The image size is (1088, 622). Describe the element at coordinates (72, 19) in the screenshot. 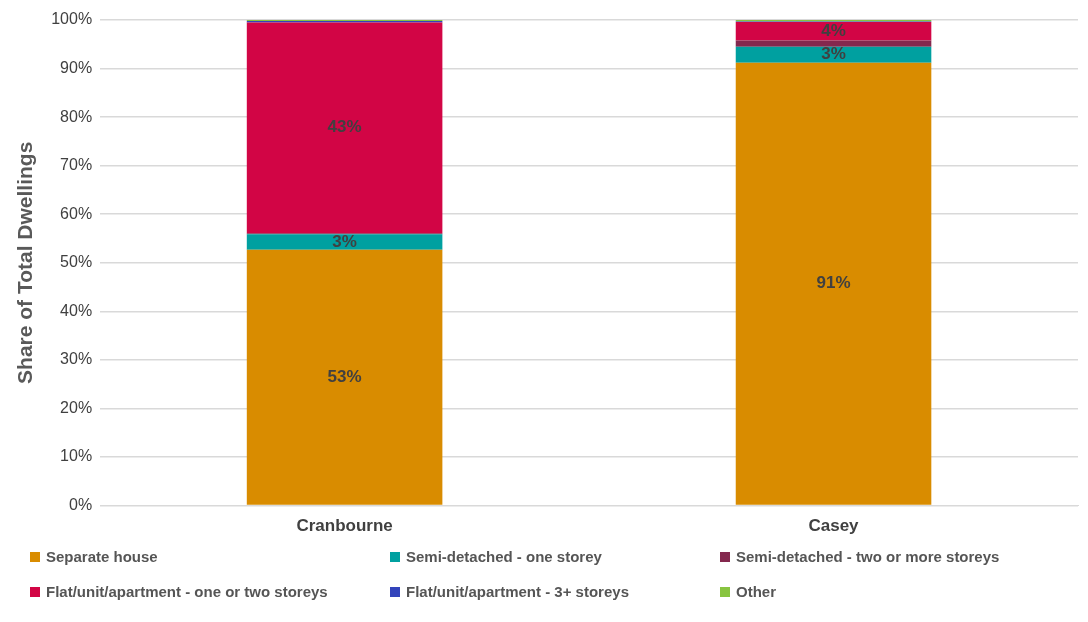

I see `y-tick-label: 100%` at that location.